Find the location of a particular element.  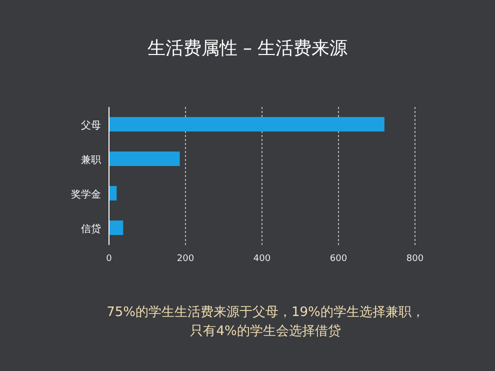

x-tick-label: 200 is located at coordinates (185, 259).